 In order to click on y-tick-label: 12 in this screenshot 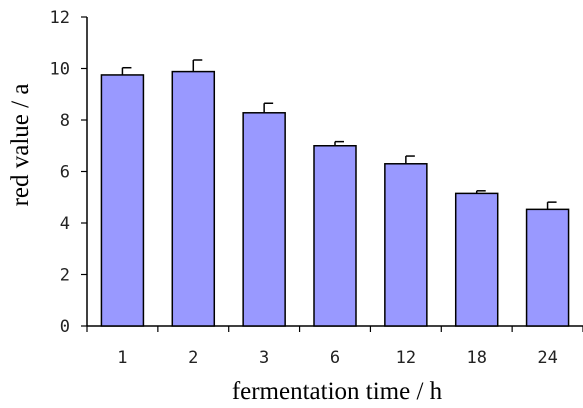, I will do `click(60, 18)`.